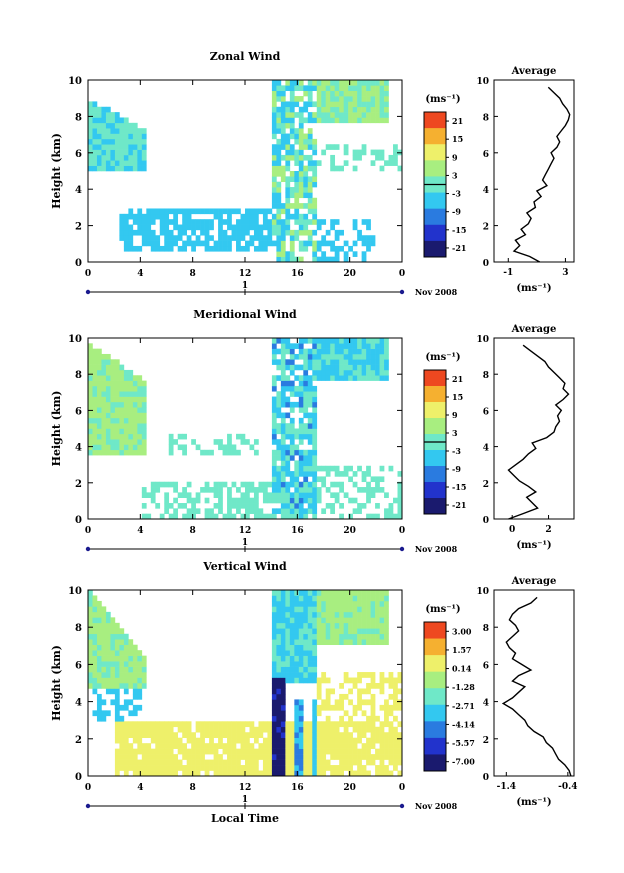  Describe the element at coordinates (435, 697) in the screenshot. I see `colorbar-segment` at that location.